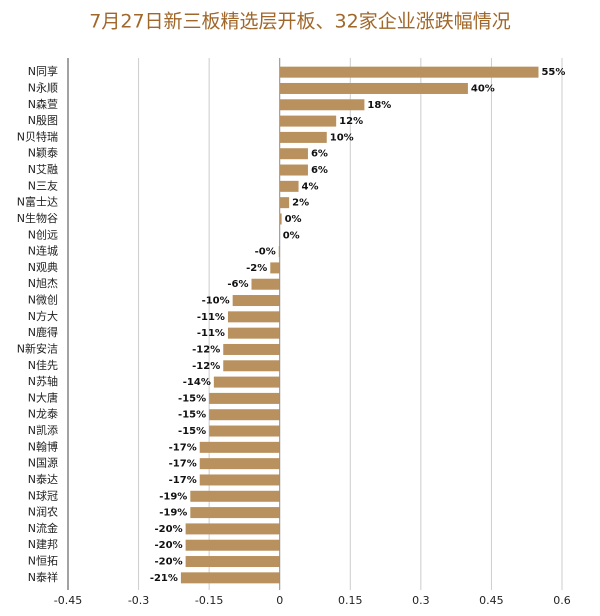 The width and height of the screenshot is (600, 616). What do you see at coordinates (43, 479) in the screenshot?
I see `y-tick-label: N泰达` at bounding box center [43, 479].